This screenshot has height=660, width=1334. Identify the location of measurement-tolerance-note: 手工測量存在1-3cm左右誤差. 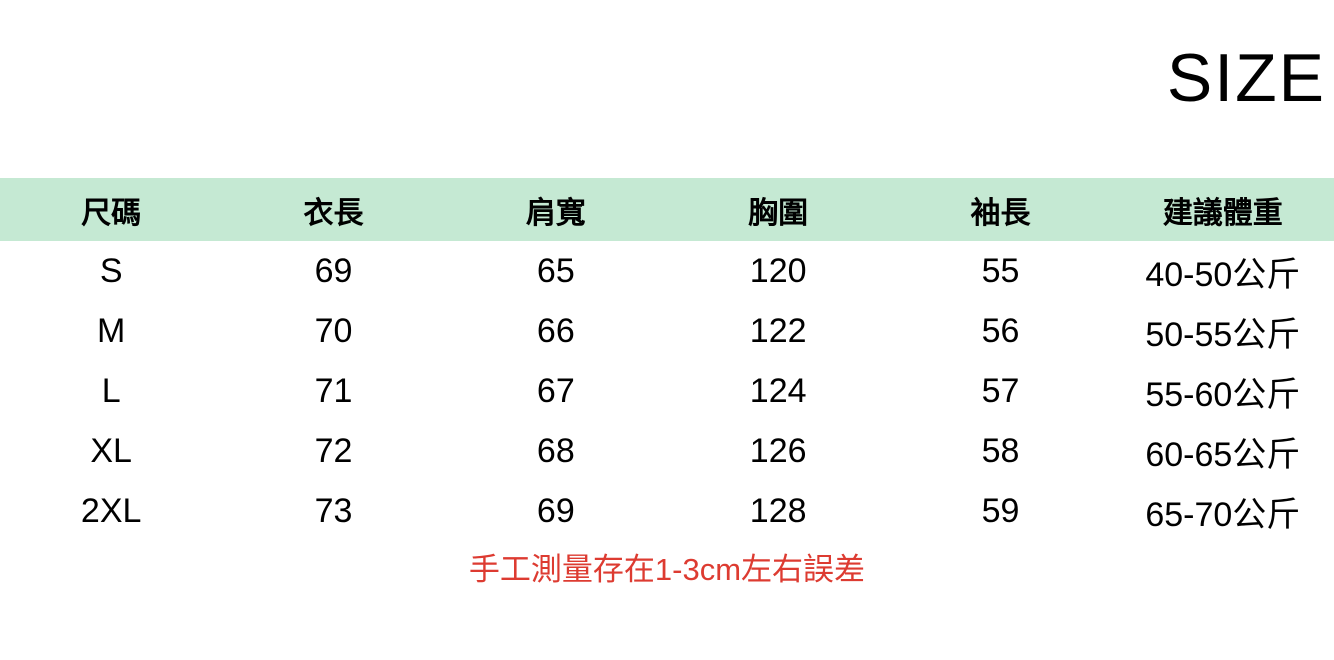
(667, 569).